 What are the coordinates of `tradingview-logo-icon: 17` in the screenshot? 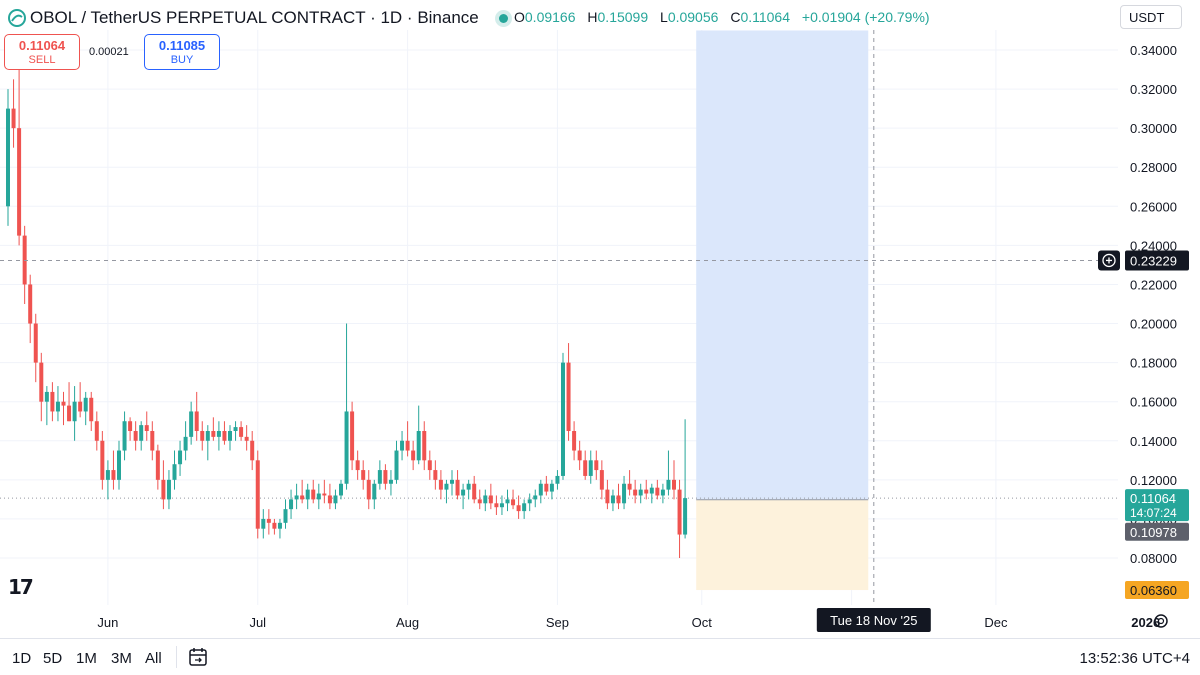 It's located at (21, 587).